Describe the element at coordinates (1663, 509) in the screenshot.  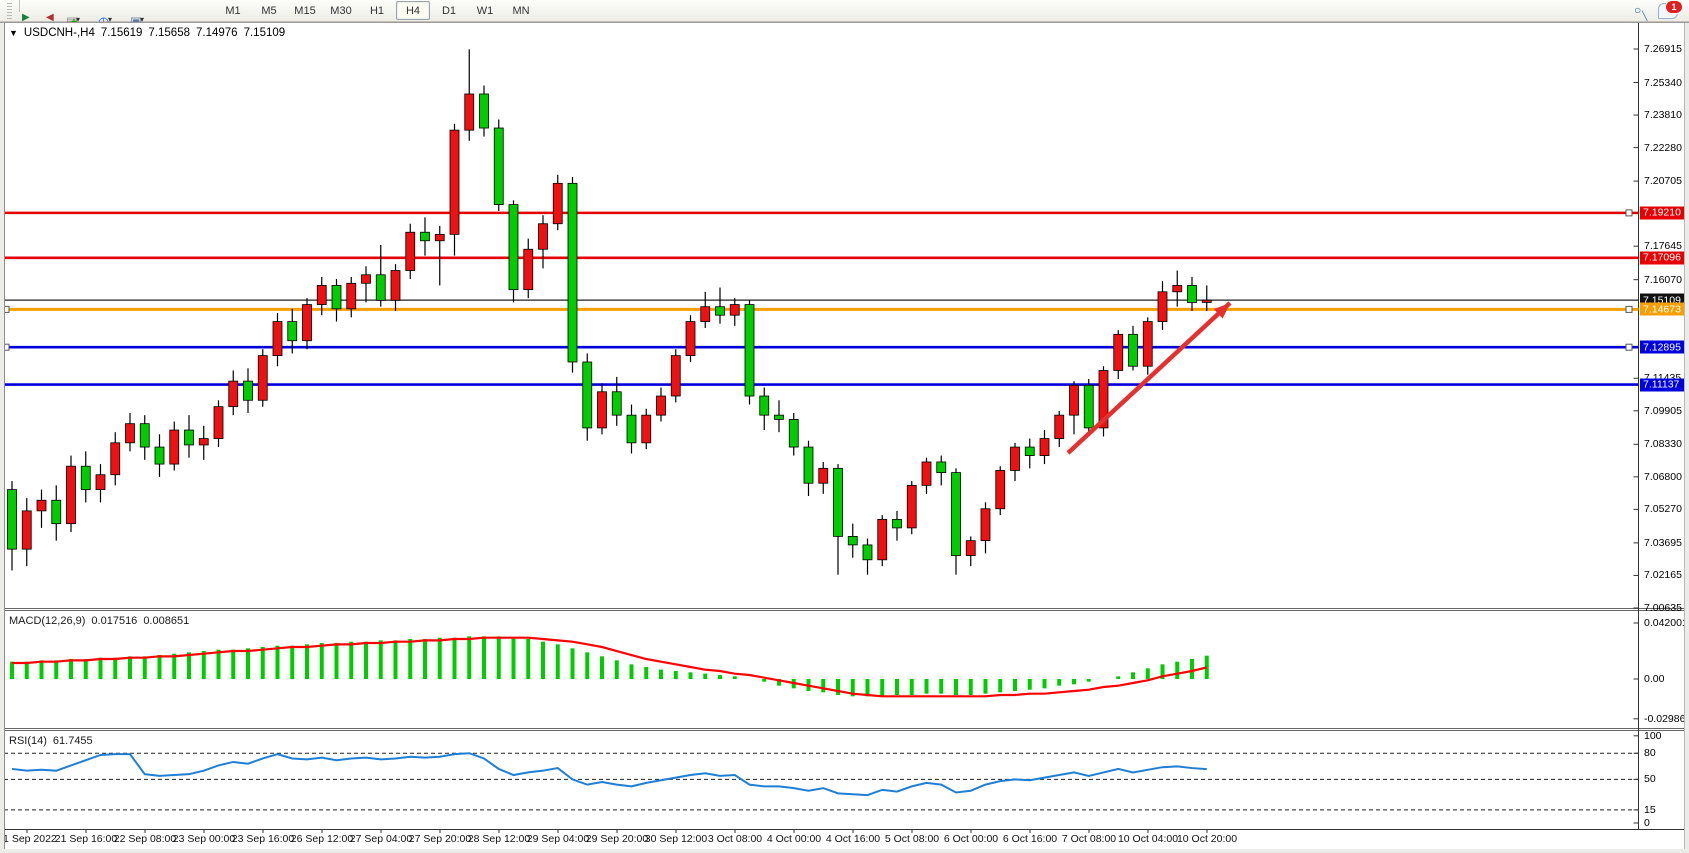
I see `price-tick-label: 7.05270` at that location.